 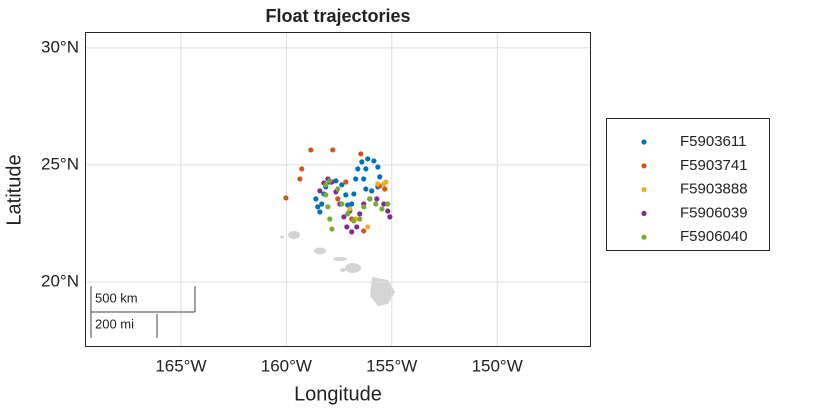 I want to click on islands, so click(x=337, y=268).